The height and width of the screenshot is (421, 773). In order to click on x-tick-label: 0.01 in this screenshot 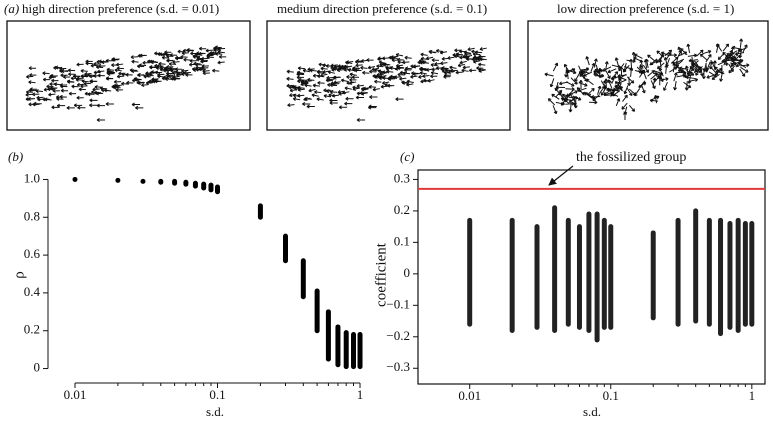, I will do `click(75, 394)`.